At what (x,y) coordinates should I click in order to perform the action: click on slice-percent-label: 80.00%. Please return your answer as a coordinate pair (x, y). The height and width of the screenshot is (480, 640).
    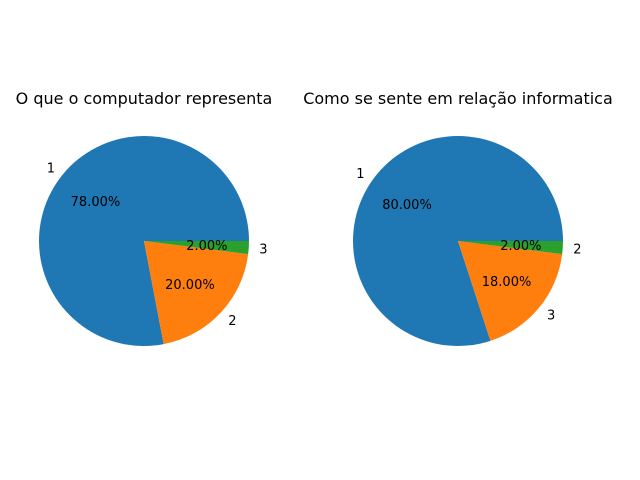
    Looking at the image, I should click on (407, 205).